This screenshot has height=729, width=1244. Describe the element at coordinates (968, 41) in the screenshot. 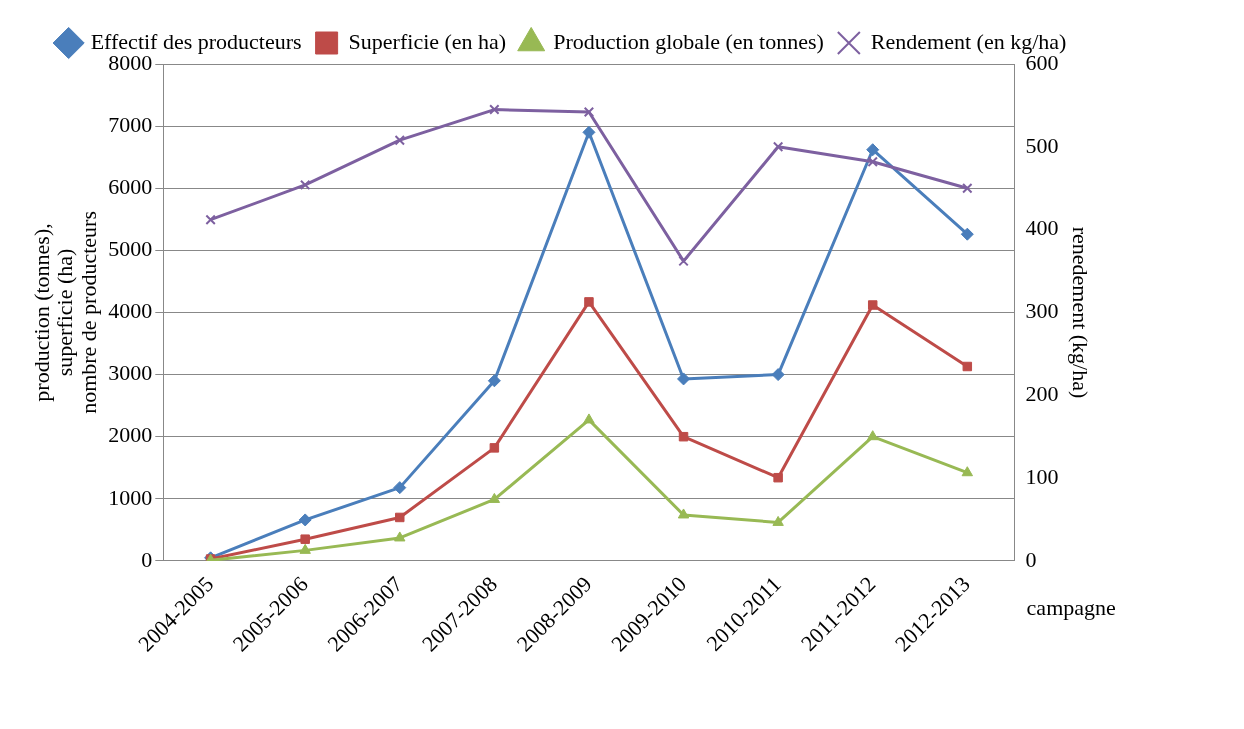

I see `legend-label: Rendement (en kg/ha)` at that location.